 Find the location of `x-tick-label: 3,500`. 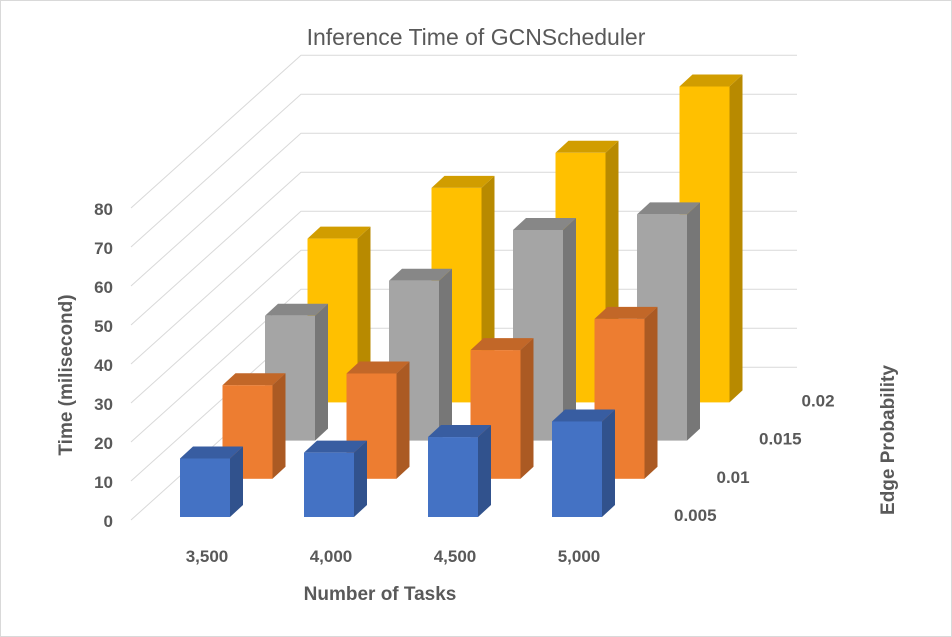

x-tick-label: 3,500 is located at coordinates (207, 556).